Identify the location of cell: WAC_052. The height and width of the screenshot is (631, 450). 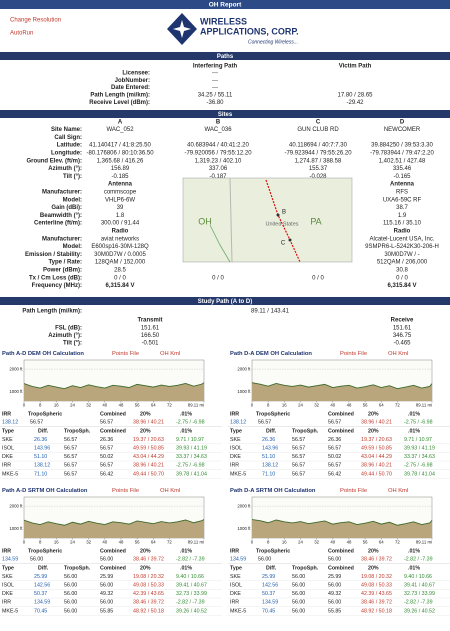
(120, 130).